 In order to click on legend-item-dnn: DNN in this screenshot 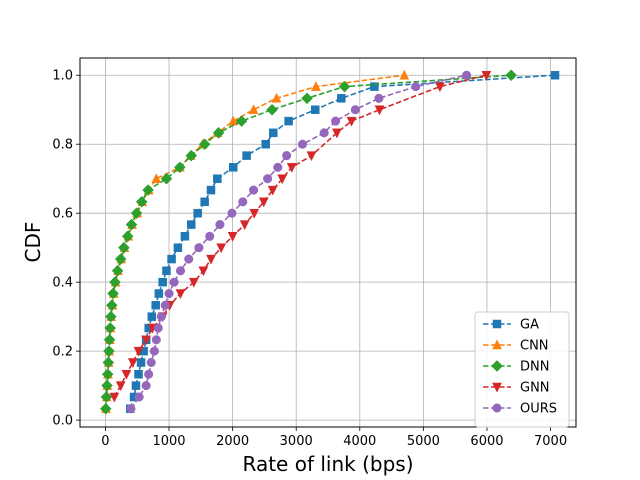, I will do `click(516, 367)`.